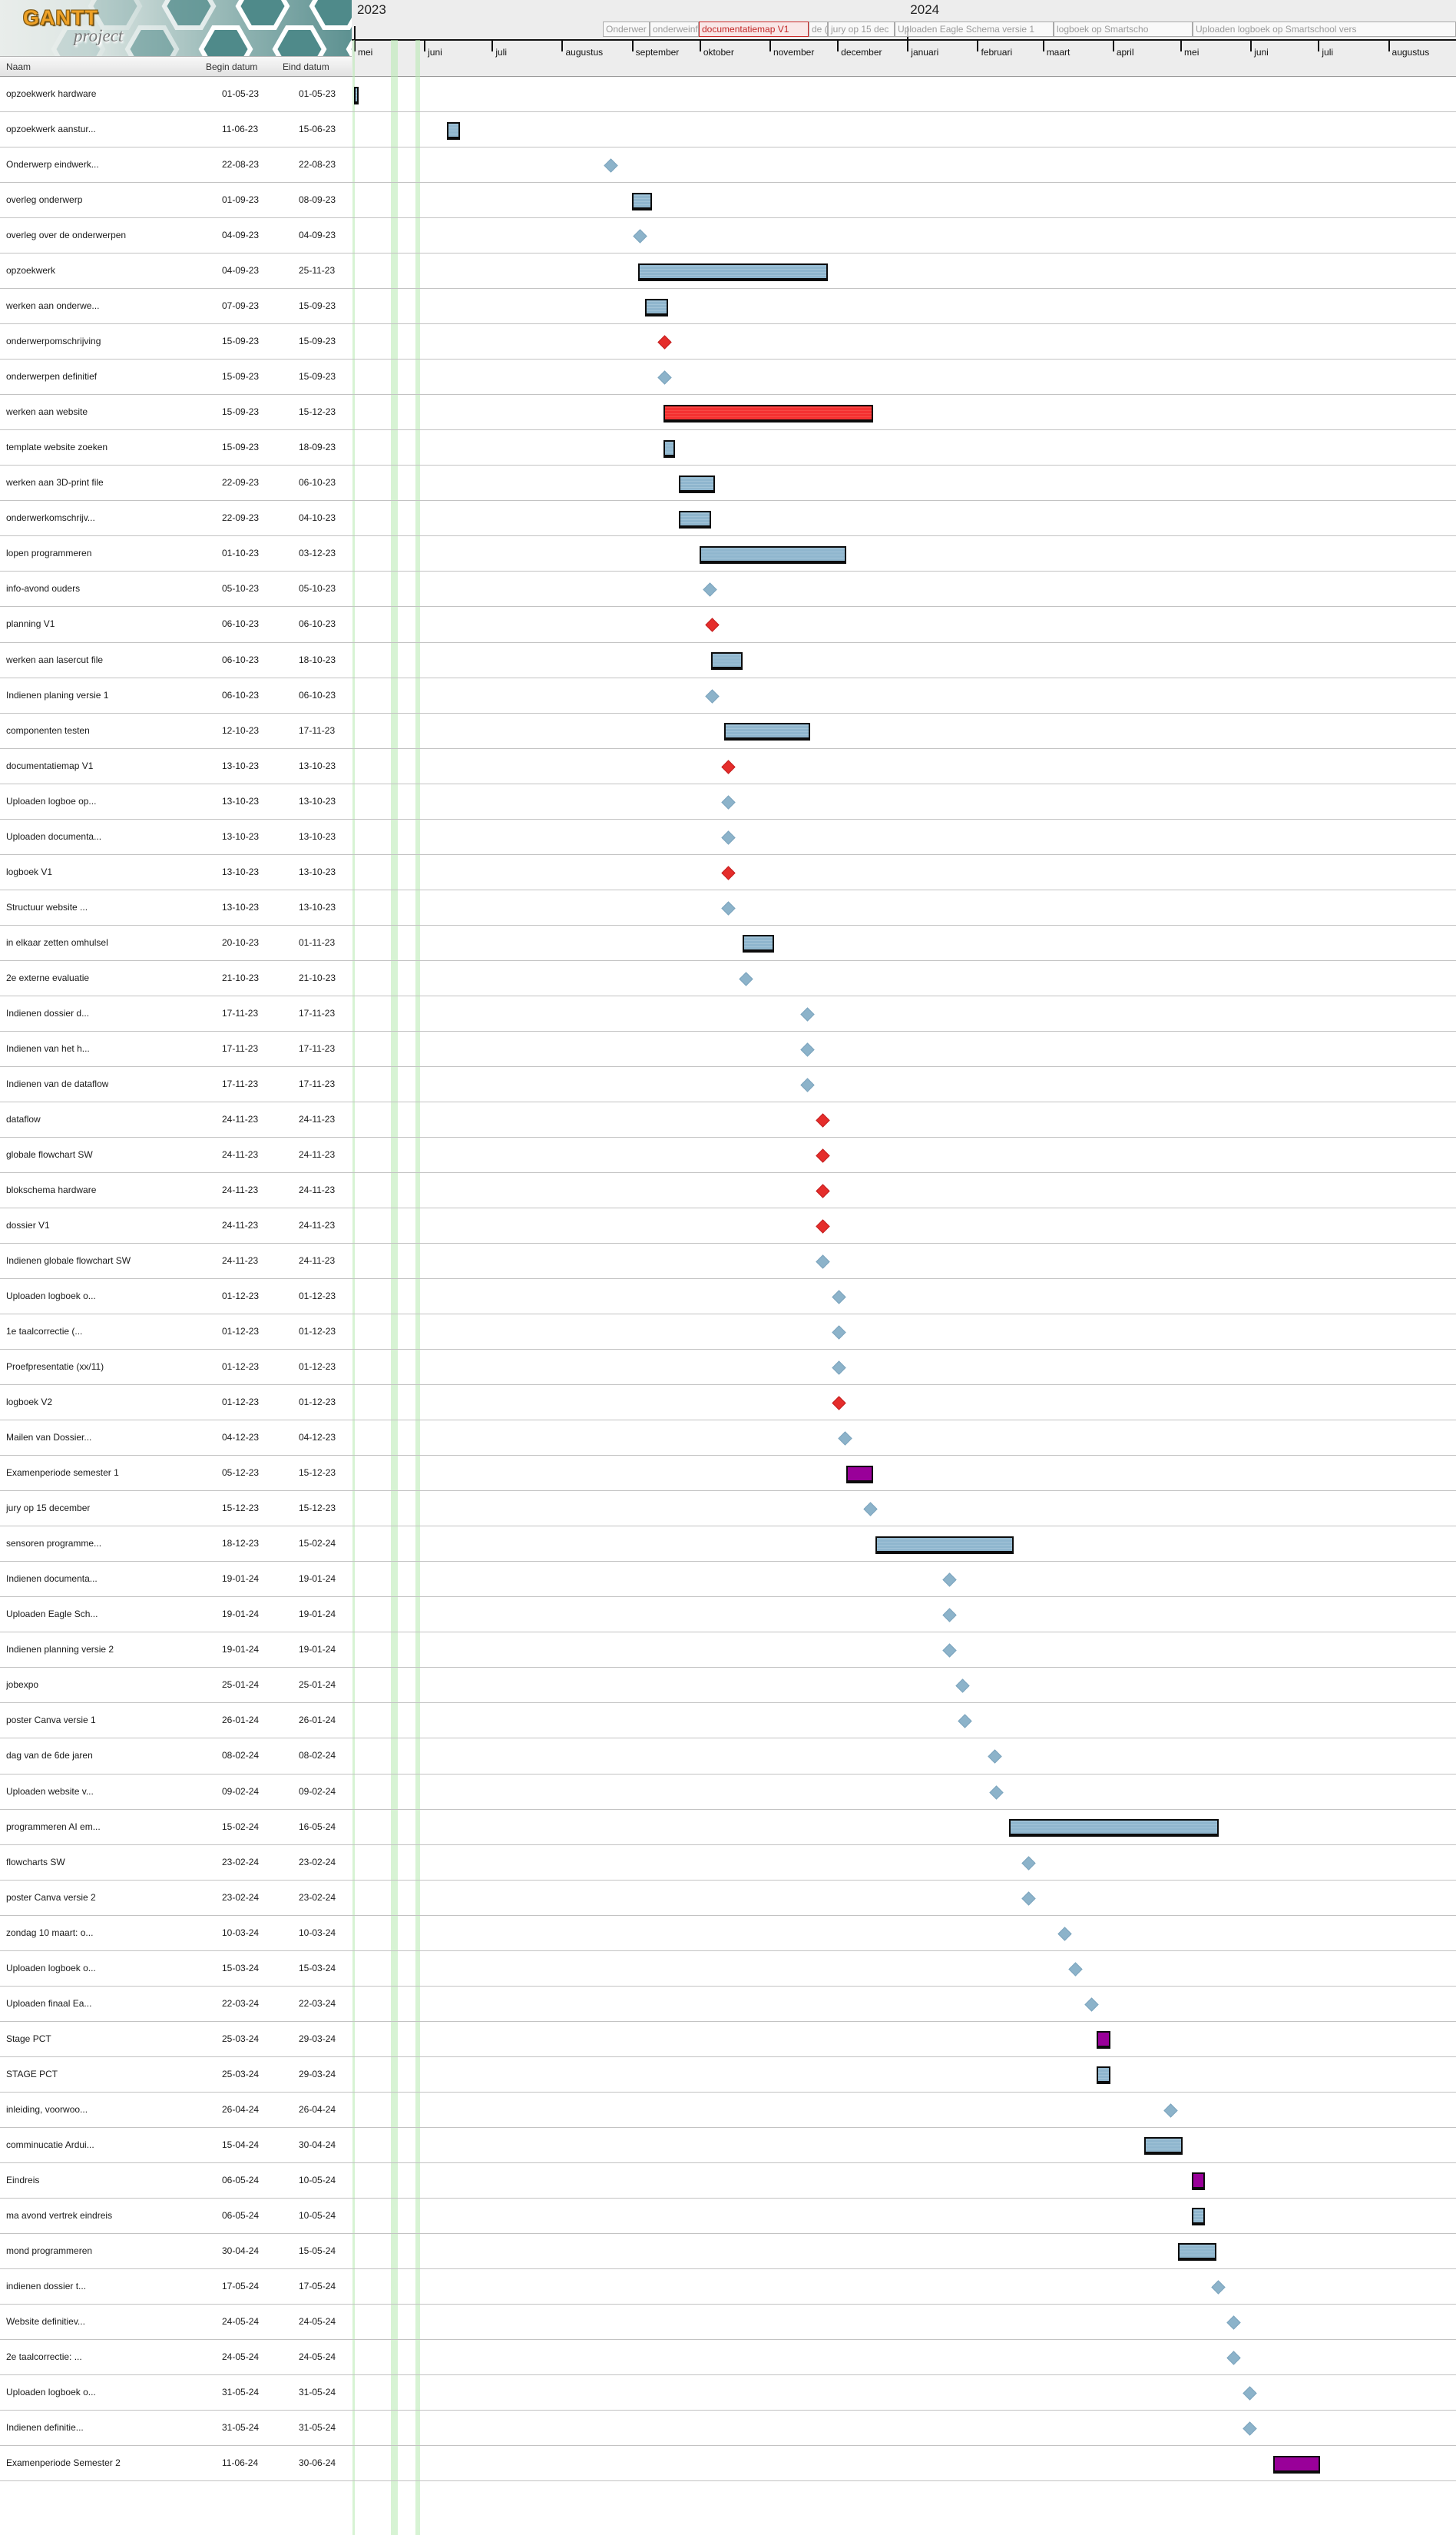 The height and width of the screenshot is (2535, 1456). I want to click on task-row: opzoekwerk 04-09-23 25-11-23, so click(728, 272).